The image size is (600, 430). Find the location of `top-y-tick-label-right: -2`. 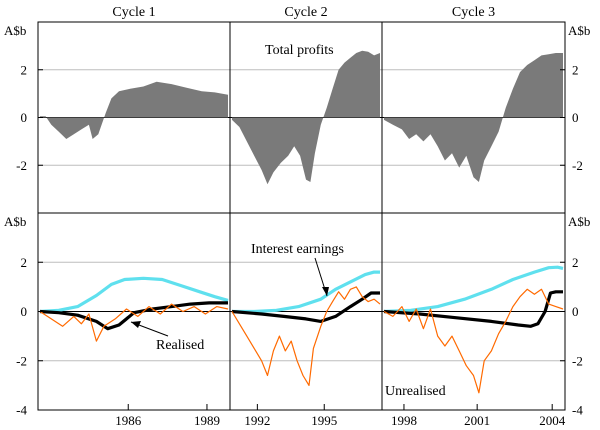

top-y-tick-label-right: -2 is located at coordinates (577, 165).